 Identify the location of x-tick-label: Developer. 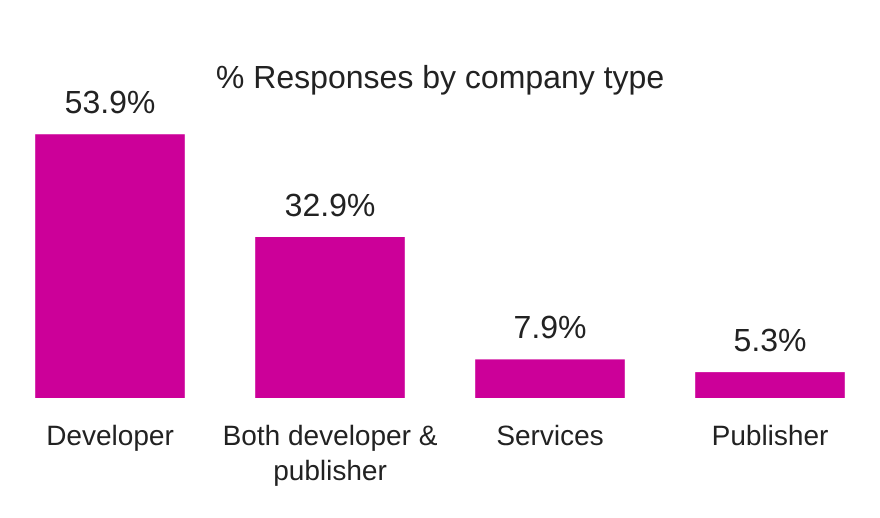
(110, 436).